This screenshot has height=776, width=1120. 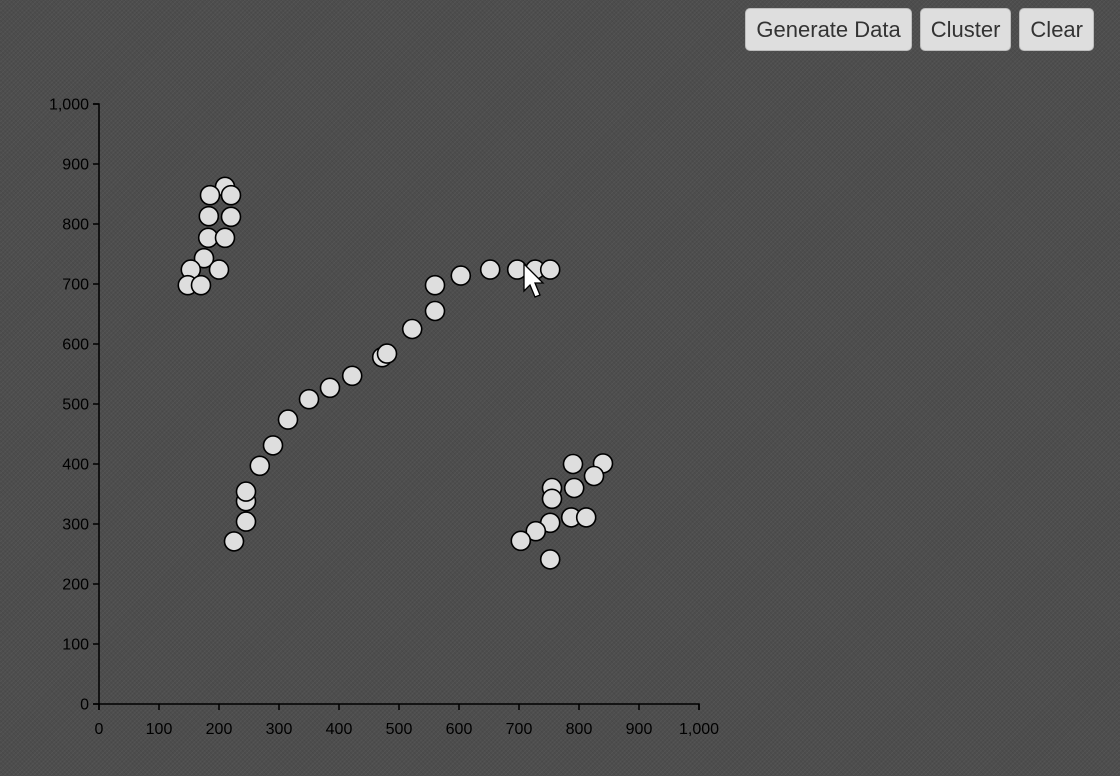 I want to click on cluster-button: Cluster, so click(x=965, y=29).